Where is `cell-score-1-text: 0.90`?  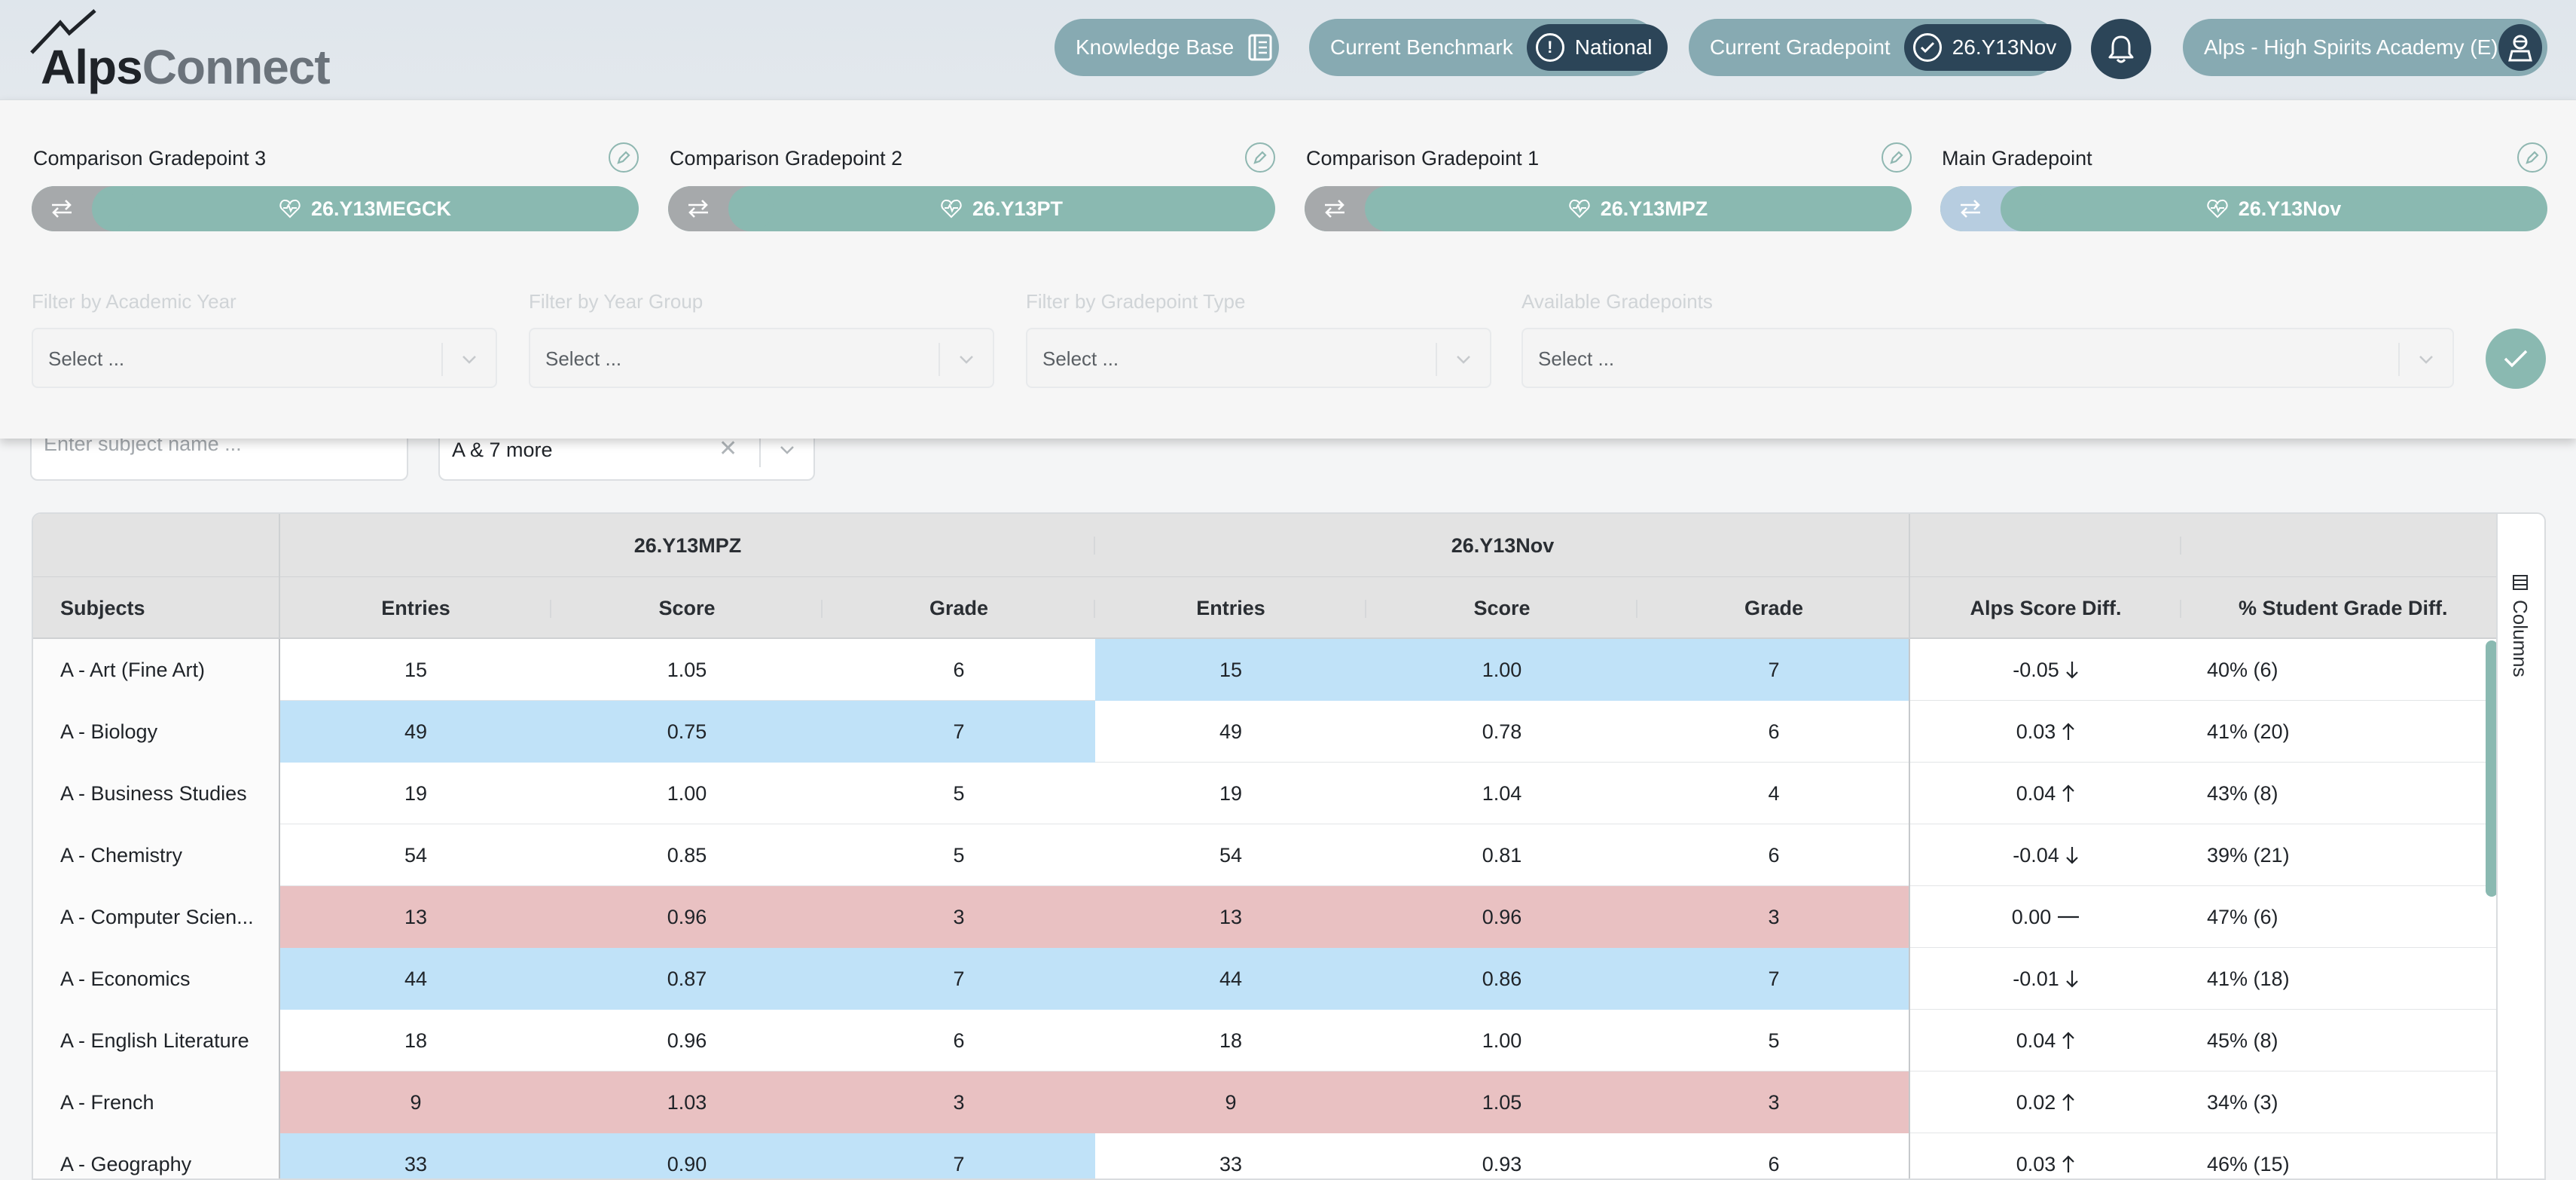 cell-score-1-text: 0.90 is located at coordinates (687, 1163).